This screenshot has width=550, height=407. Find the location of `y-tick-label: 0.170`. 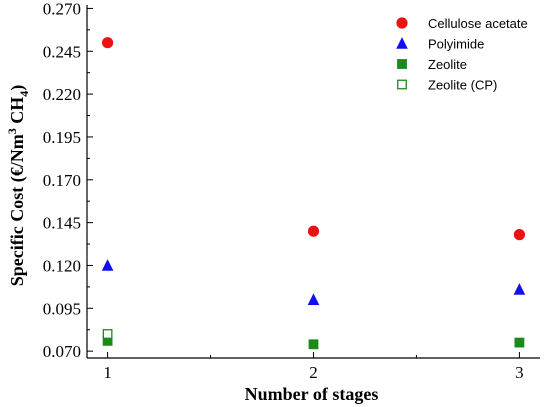

y-tick-label: 0.170 is located at coordinates (62, 180).